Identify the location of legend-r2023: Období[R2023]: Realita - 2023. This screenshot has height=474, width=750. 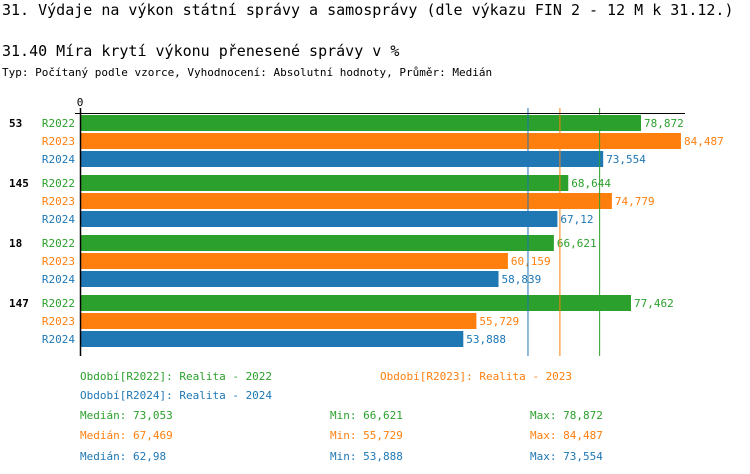
(476, 376).